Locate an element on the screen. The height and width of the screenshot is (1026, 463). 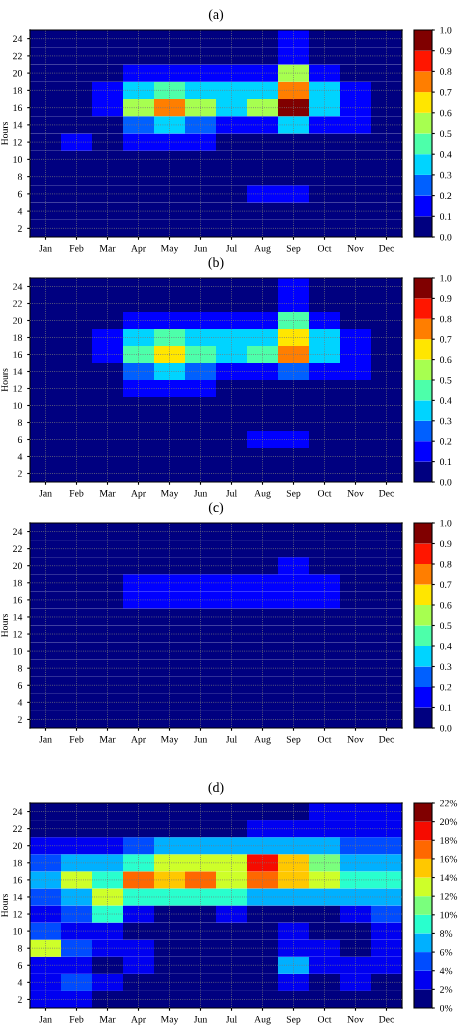
chart-title: (b) is located at coordinates (216, 263).